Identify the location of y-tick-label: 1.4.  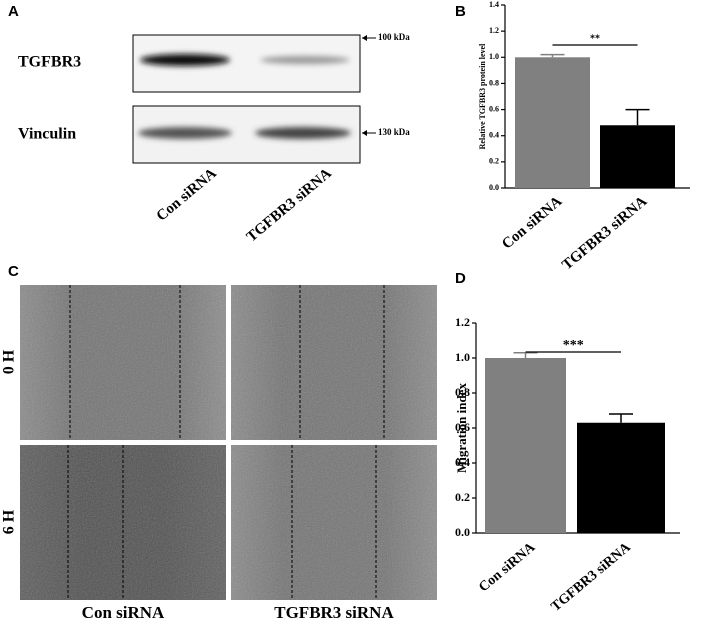
(494, 4).